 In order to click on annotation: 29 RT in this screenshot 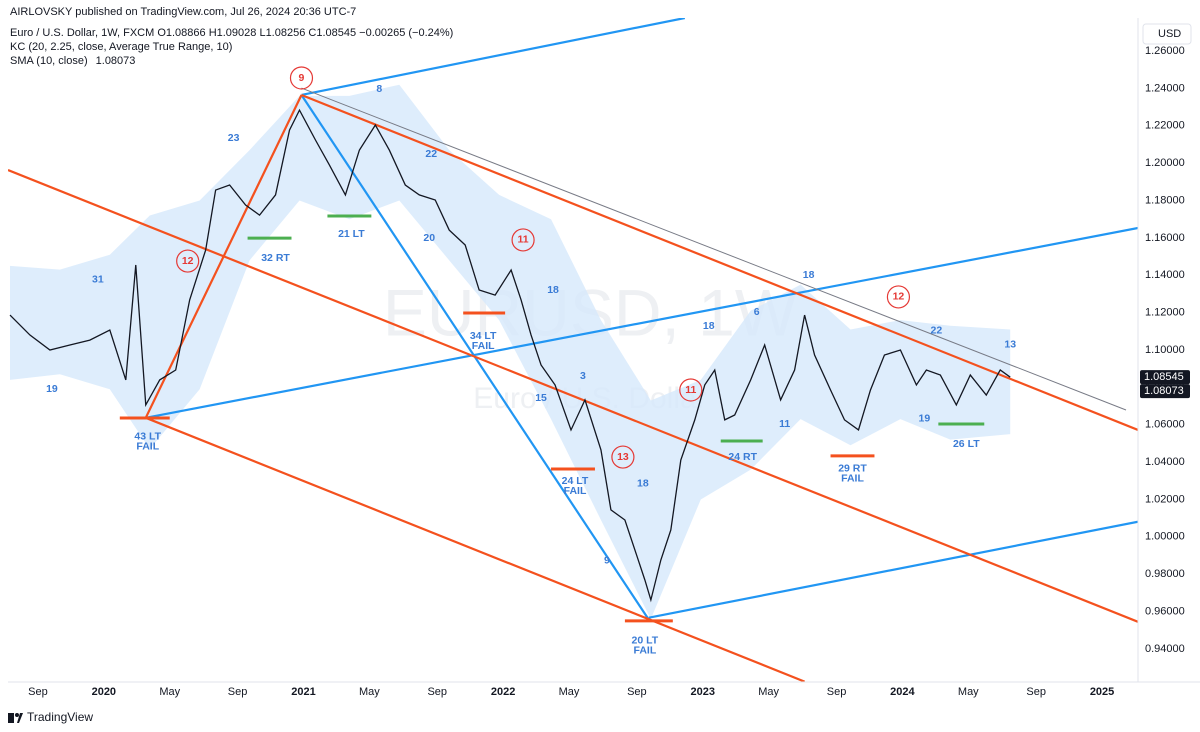, I will do `click(852, 469)`.